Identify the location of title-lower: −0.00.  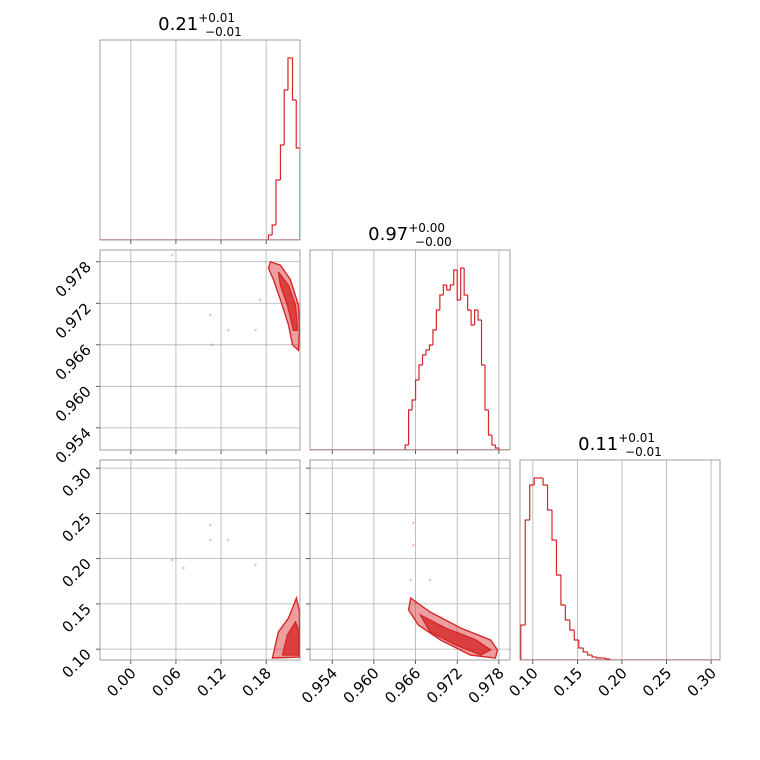
(433, 242).